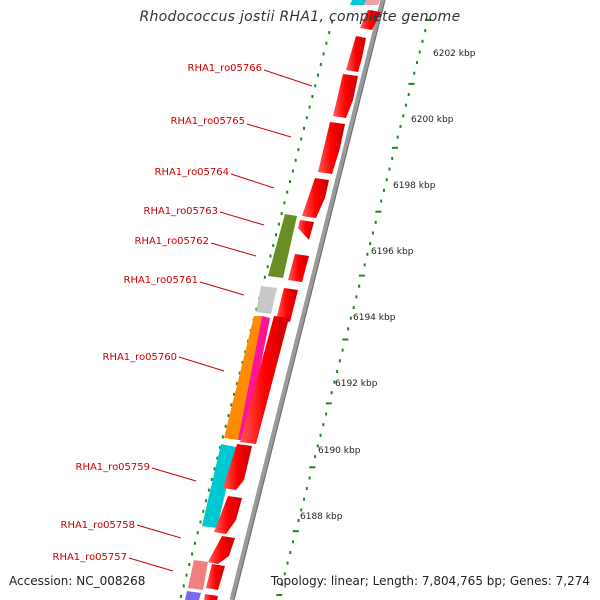 This screenshot has height=600, width=600. What do you see at coordinates (321, 517) in the screenshot?
I see `kbp-label-6188: 6188 kbp` at bounding box center [321, 517].